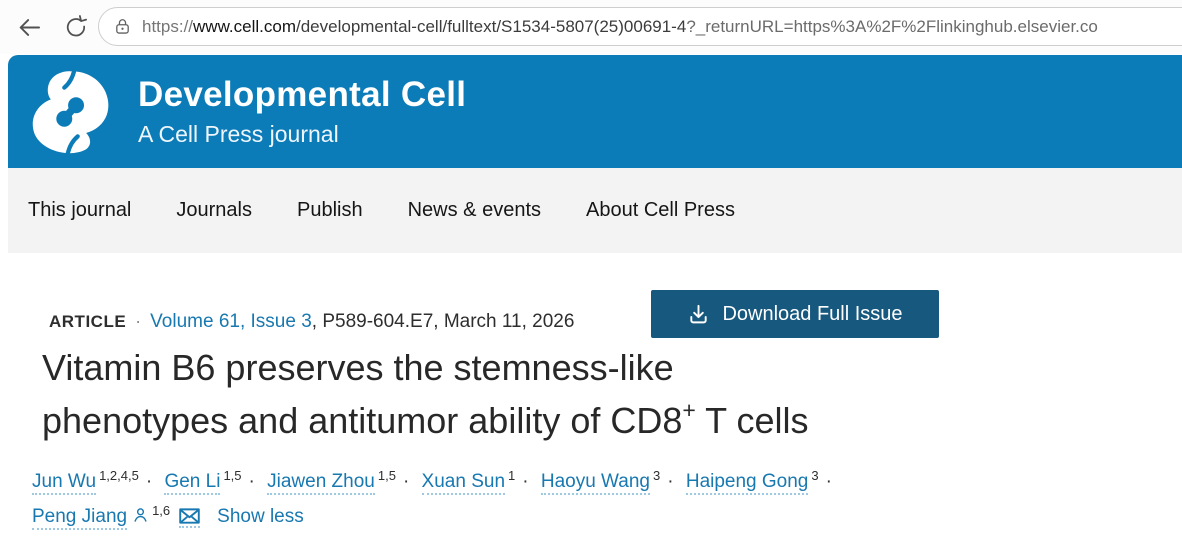  I want to click on author-link: Xuan Sun, so click(463, 483).